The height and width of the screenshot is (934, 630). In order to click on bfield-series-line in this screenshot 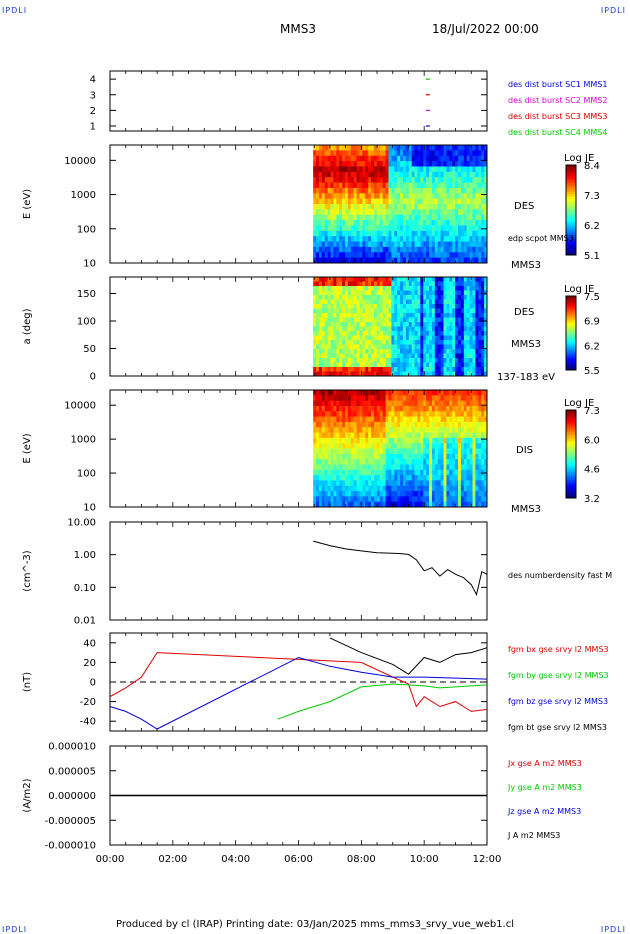, I will do `click(408, 656)`.